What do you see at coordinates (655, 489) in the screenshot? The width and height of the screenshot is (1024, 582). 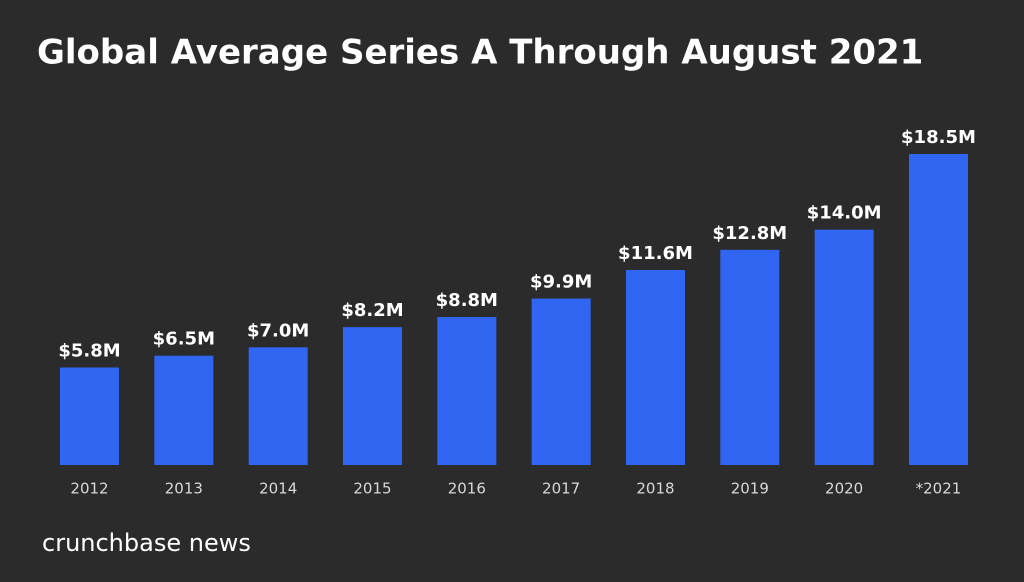 I see `x-tick-label: 2018` at bounding box center [655, 489].